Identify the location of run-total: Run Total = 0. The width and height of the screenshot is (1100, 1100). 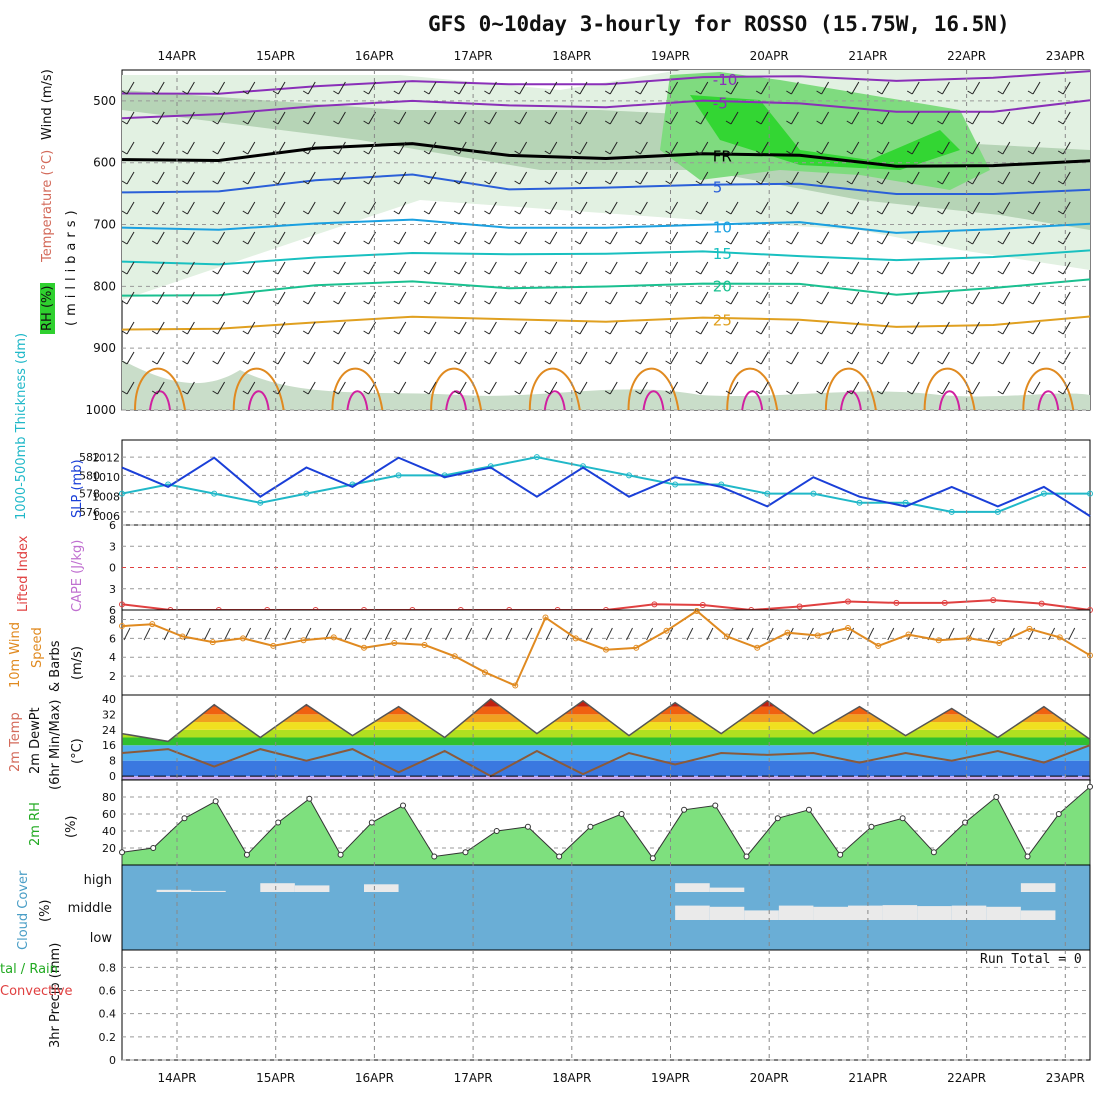
(1031, 959).